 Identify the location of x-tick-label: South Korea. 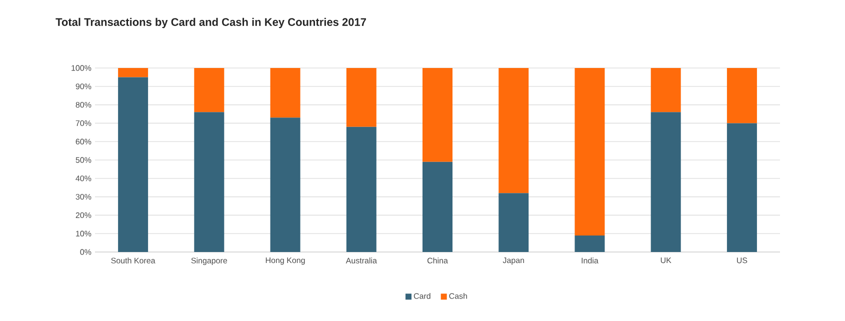
(133, 261).